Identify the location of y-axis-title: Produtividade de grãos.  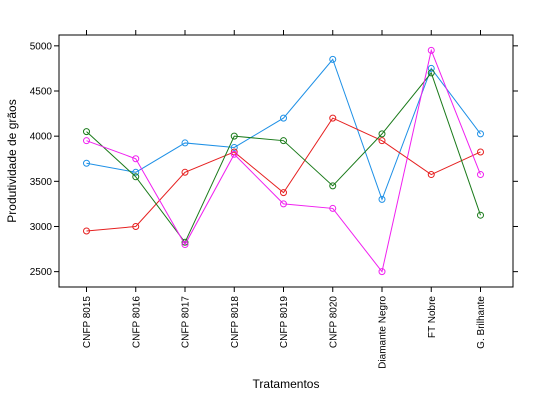
(12, 160).